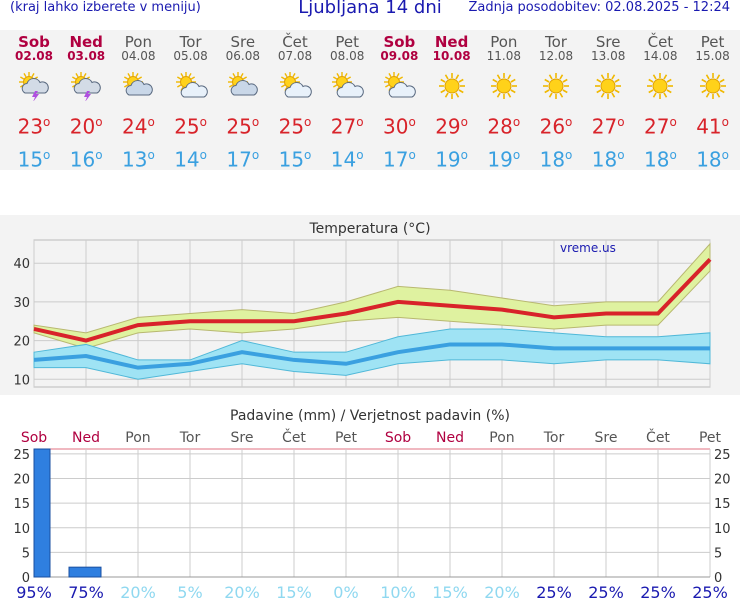 This screenshot has width=740, height=600. Describe the element at coordinates (660, 159) in the screenshot. I see `min-temp: 18o` at that location.